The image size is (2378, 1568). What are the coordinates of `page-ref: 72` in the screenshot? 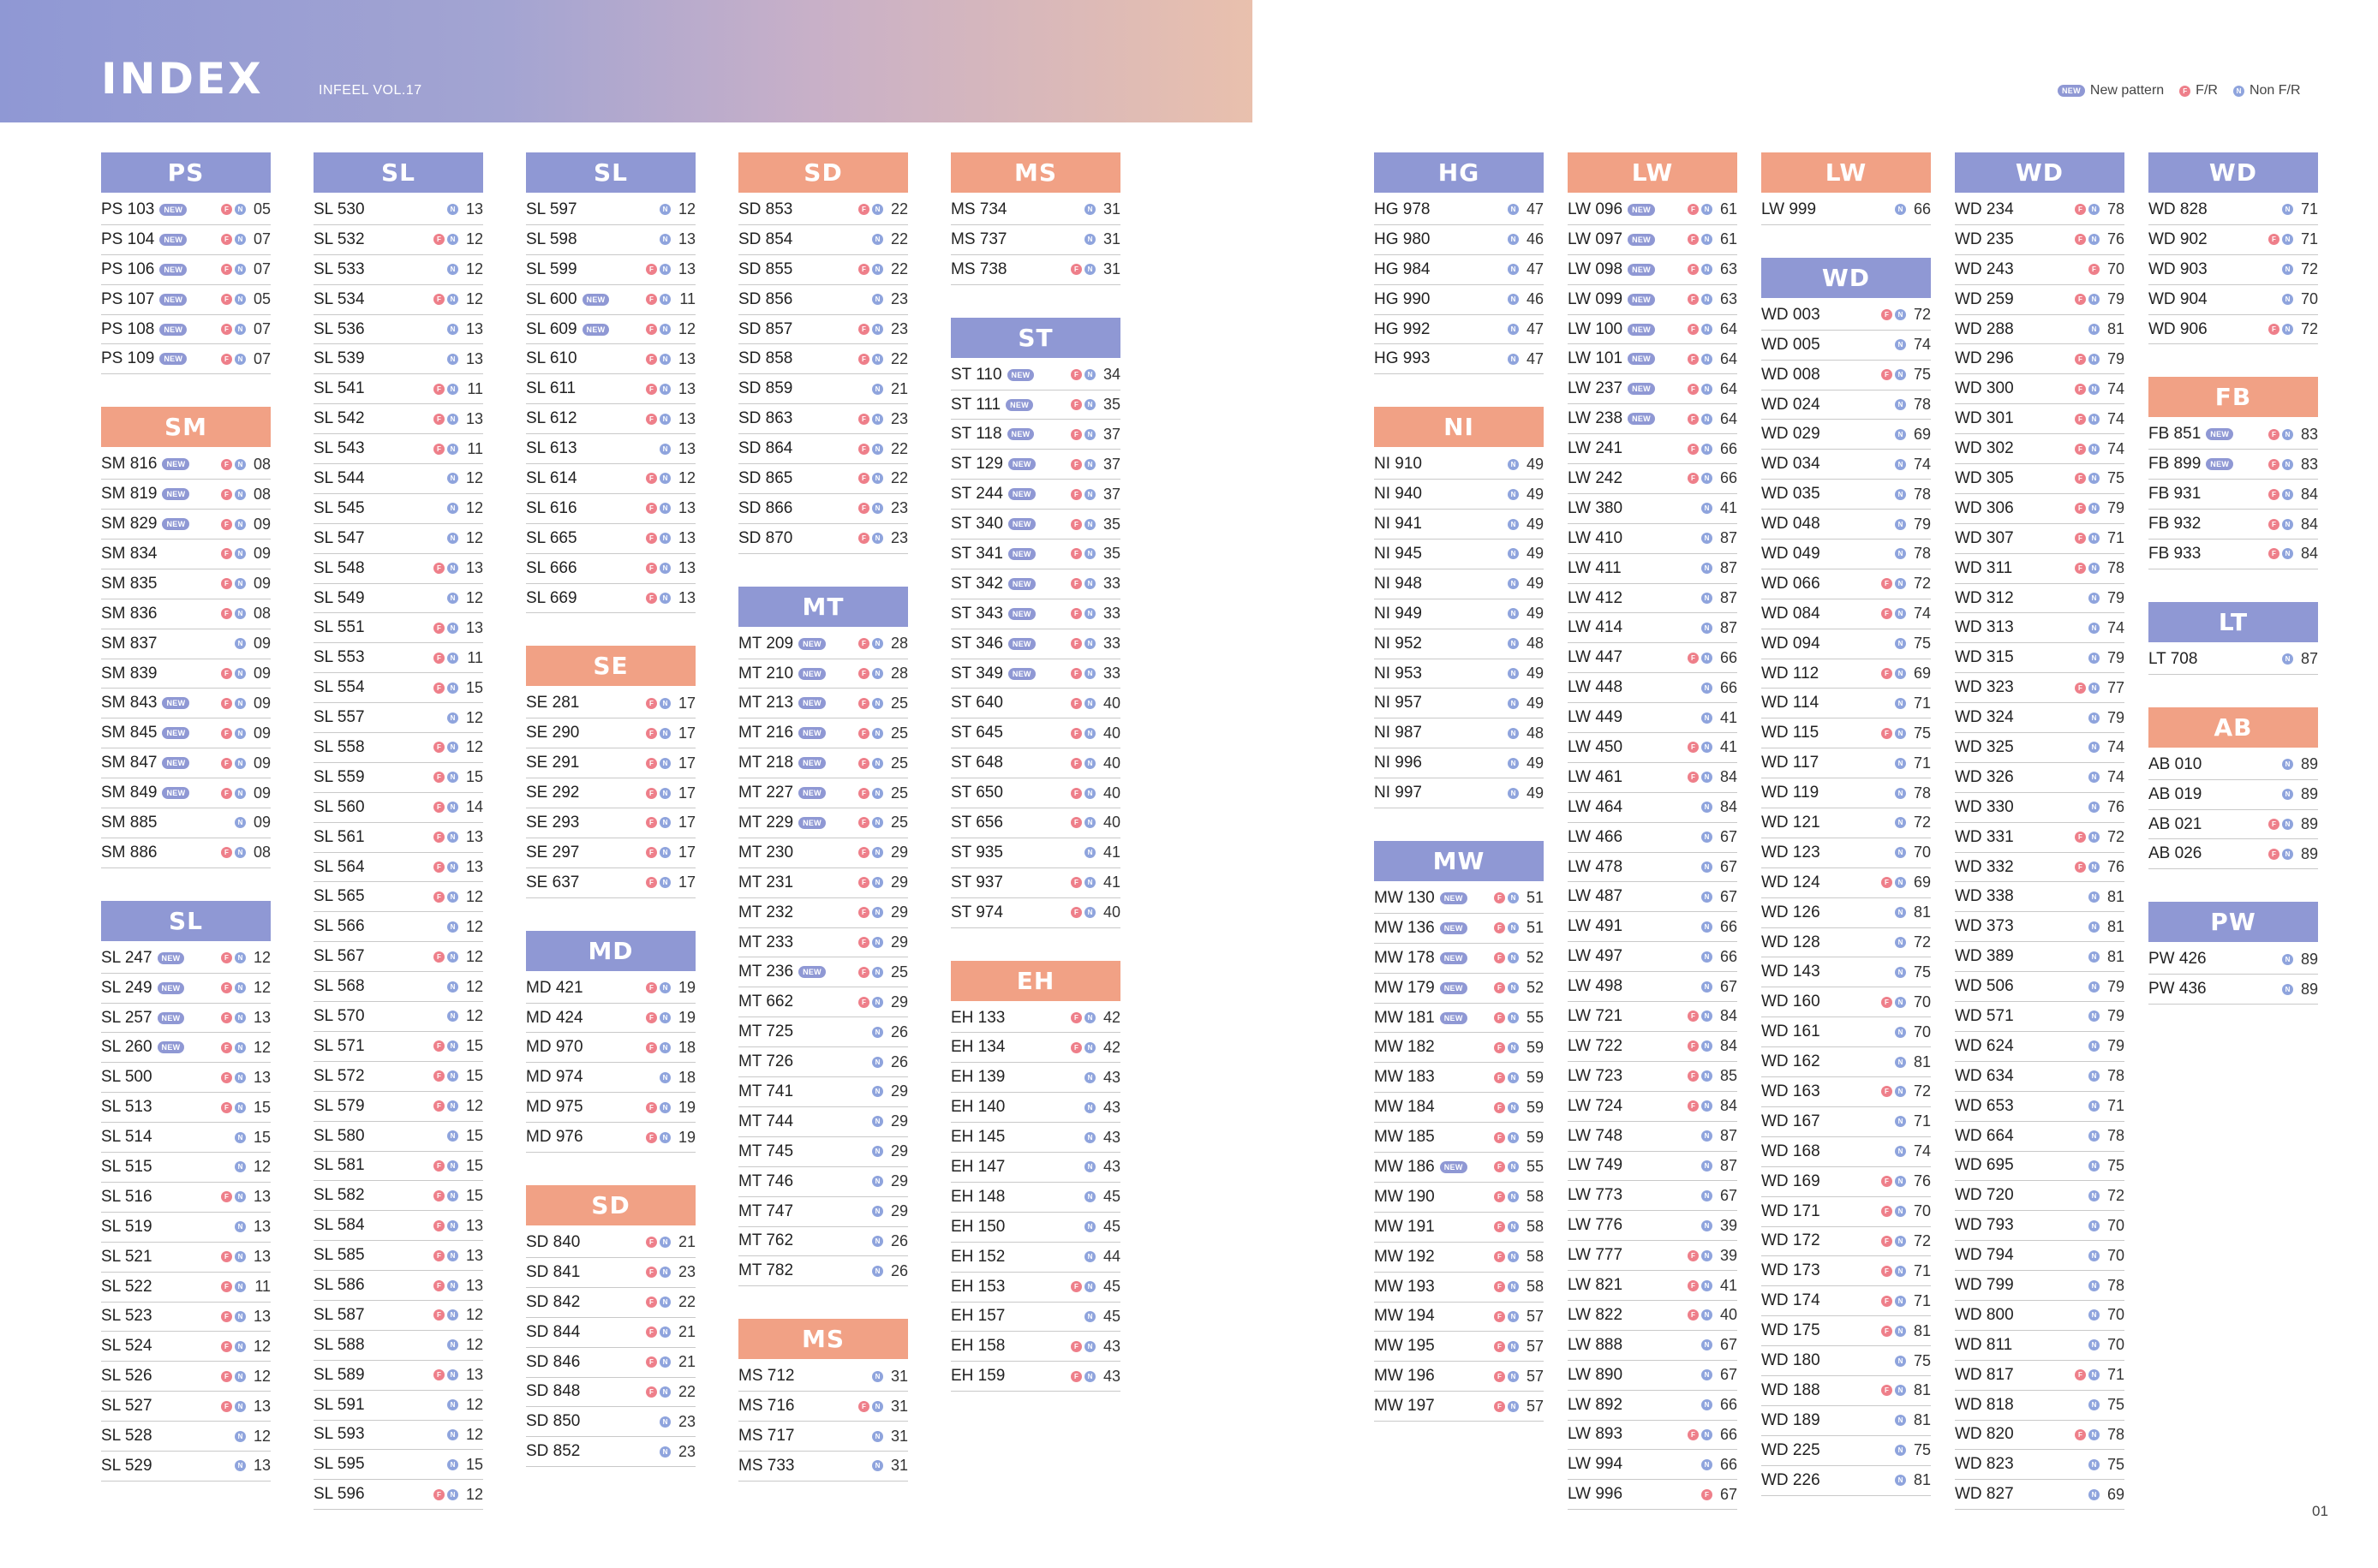 It's located at (1922, 1091).